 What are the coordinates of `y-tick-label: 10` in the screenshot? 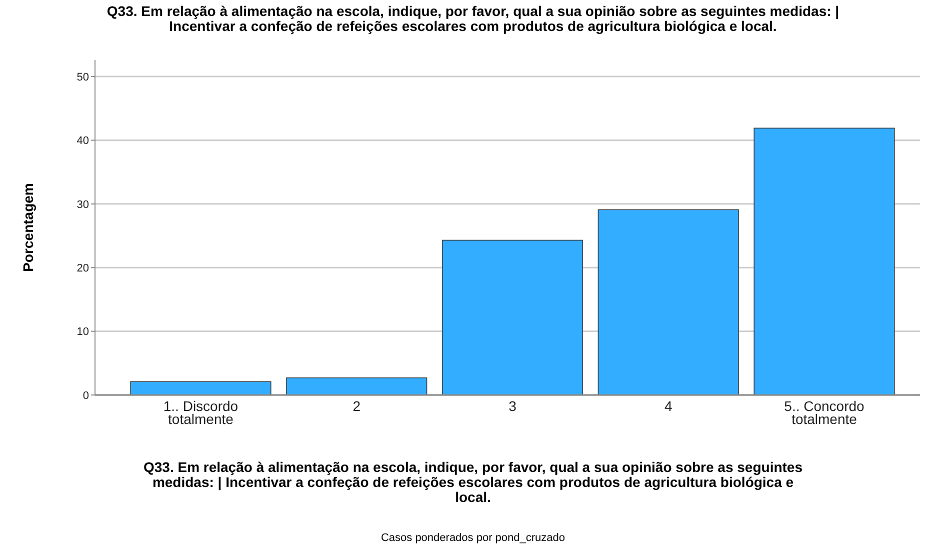 It's located at (82, 332).